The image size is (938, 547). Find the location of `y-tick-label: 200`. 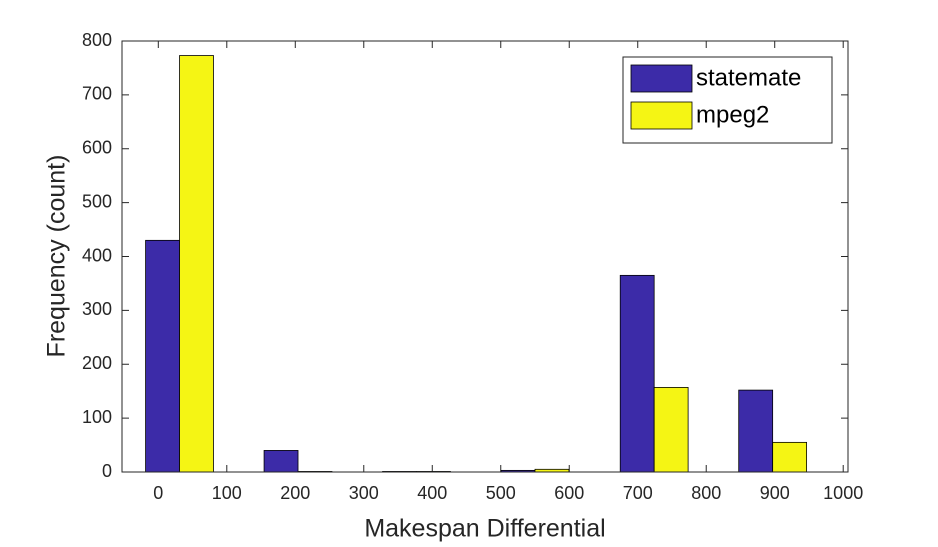

y-tick-label: 200 is located at coordinates (97, 363).